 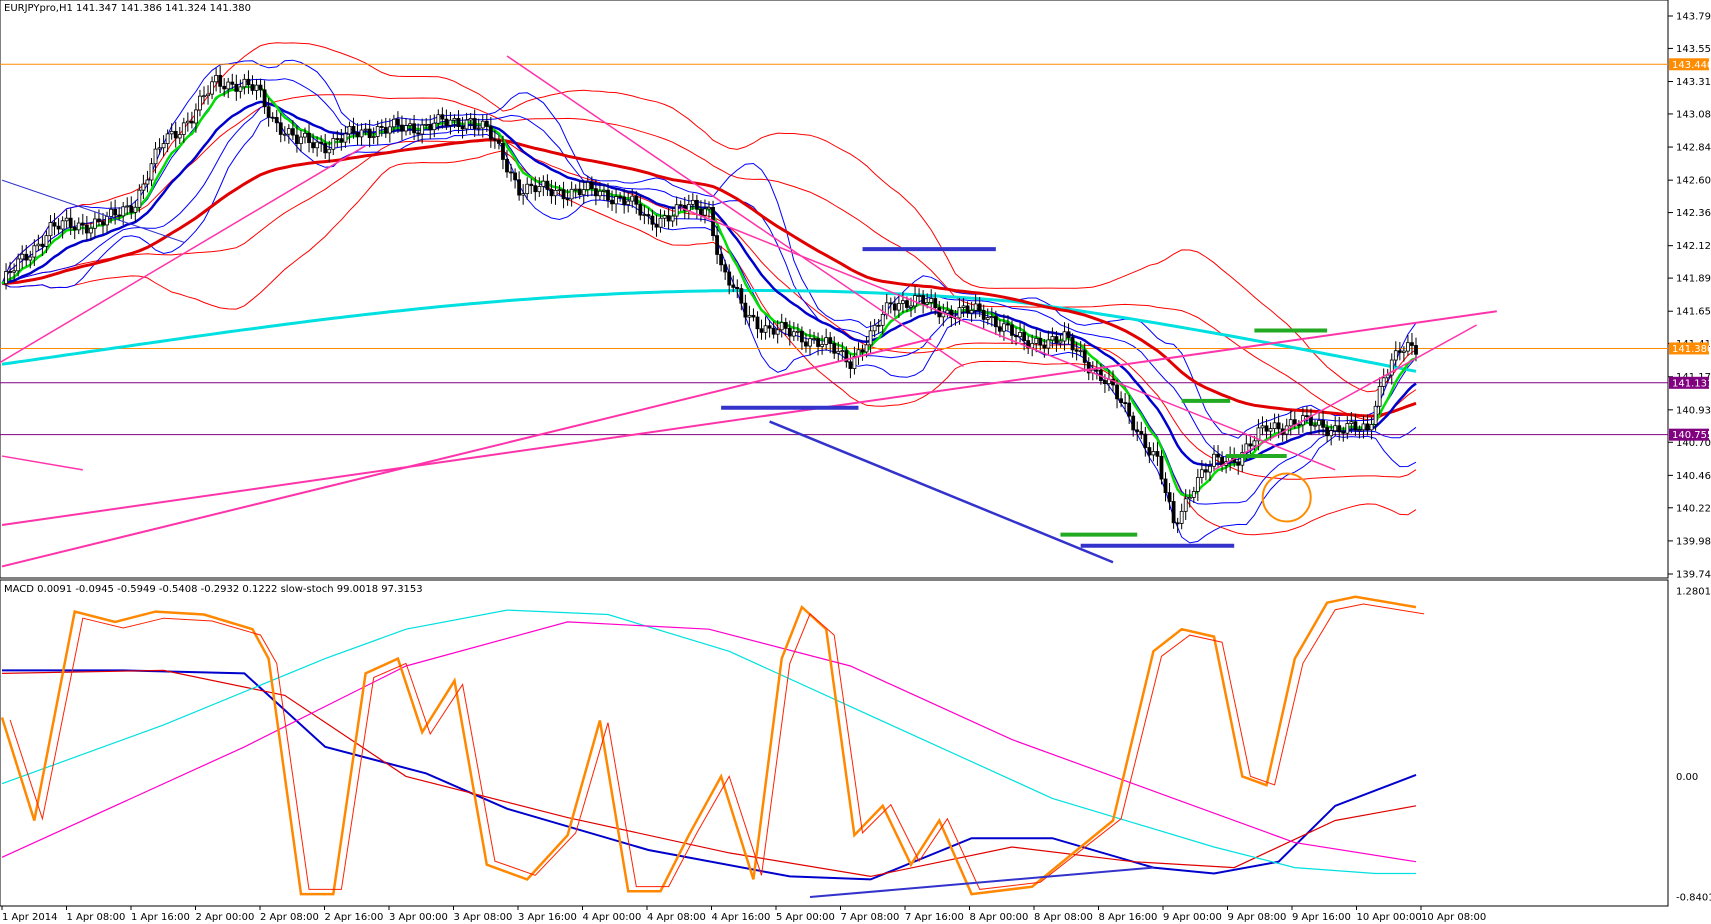 I want to click on time-tick-label: 8 Apr 08:00, so click(x=1063, y=917).